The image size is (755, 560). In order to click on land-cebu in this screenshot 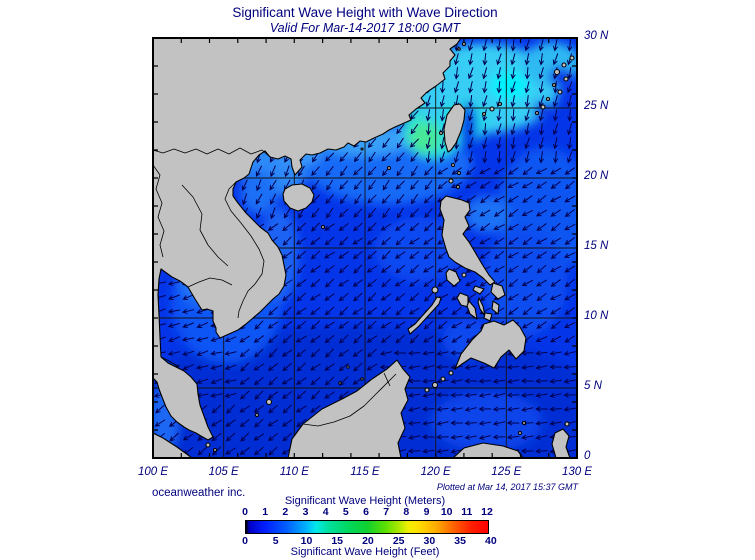, I will do `click(481, 307)`.